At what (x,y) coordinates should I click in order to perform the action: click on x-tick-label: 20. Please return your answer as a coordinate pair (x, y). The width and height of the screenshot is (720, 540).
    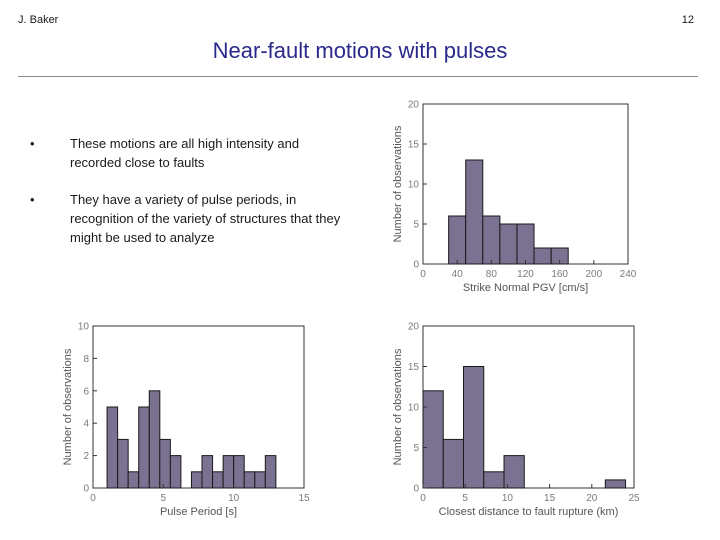
    Looking at the image, I should click on (592, 498).